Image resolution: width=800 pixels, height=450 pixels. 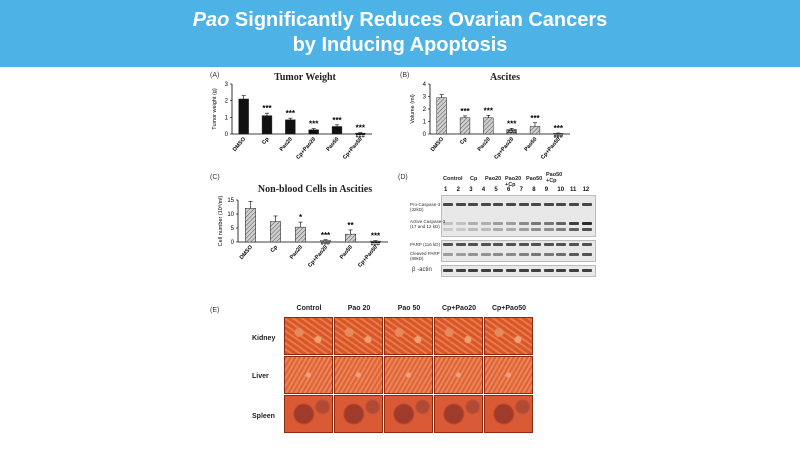 What do you see at coordinates (220, 221) in the screenshot?
I see `y-axis-label: Cell number (10⁸/ml)` at bounding box center [220, 221].